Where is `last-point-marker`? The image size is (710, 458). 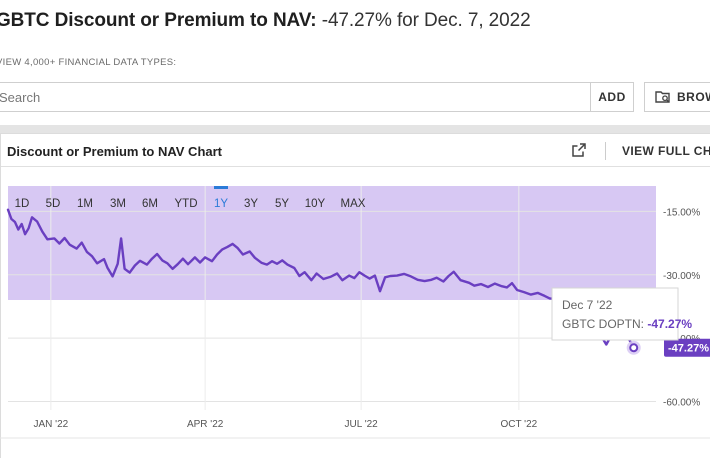
last-point-marker is located at coordinates (634, 348).